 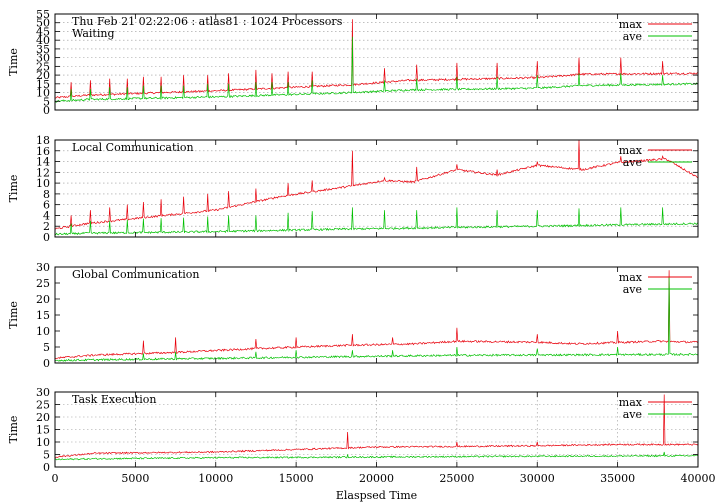 What do you see at coordinates (46, 215) in the screenshot?
I see `y-tick-label: 4` at bounding box center [46, 215].